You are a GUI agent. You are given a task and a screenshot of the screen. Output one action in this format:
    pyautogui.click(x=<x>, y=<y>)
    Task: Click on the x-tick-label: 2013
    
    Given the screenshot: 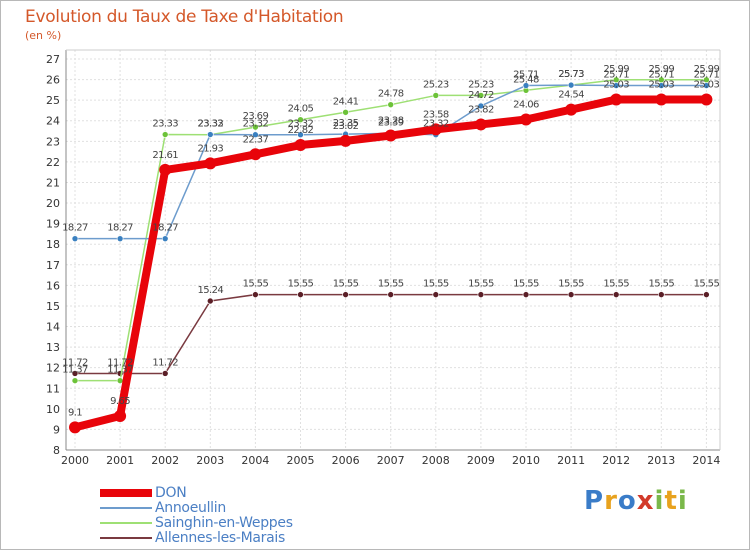 What is the action you would take?
    pyautogui.click(x=661, y=460)
    